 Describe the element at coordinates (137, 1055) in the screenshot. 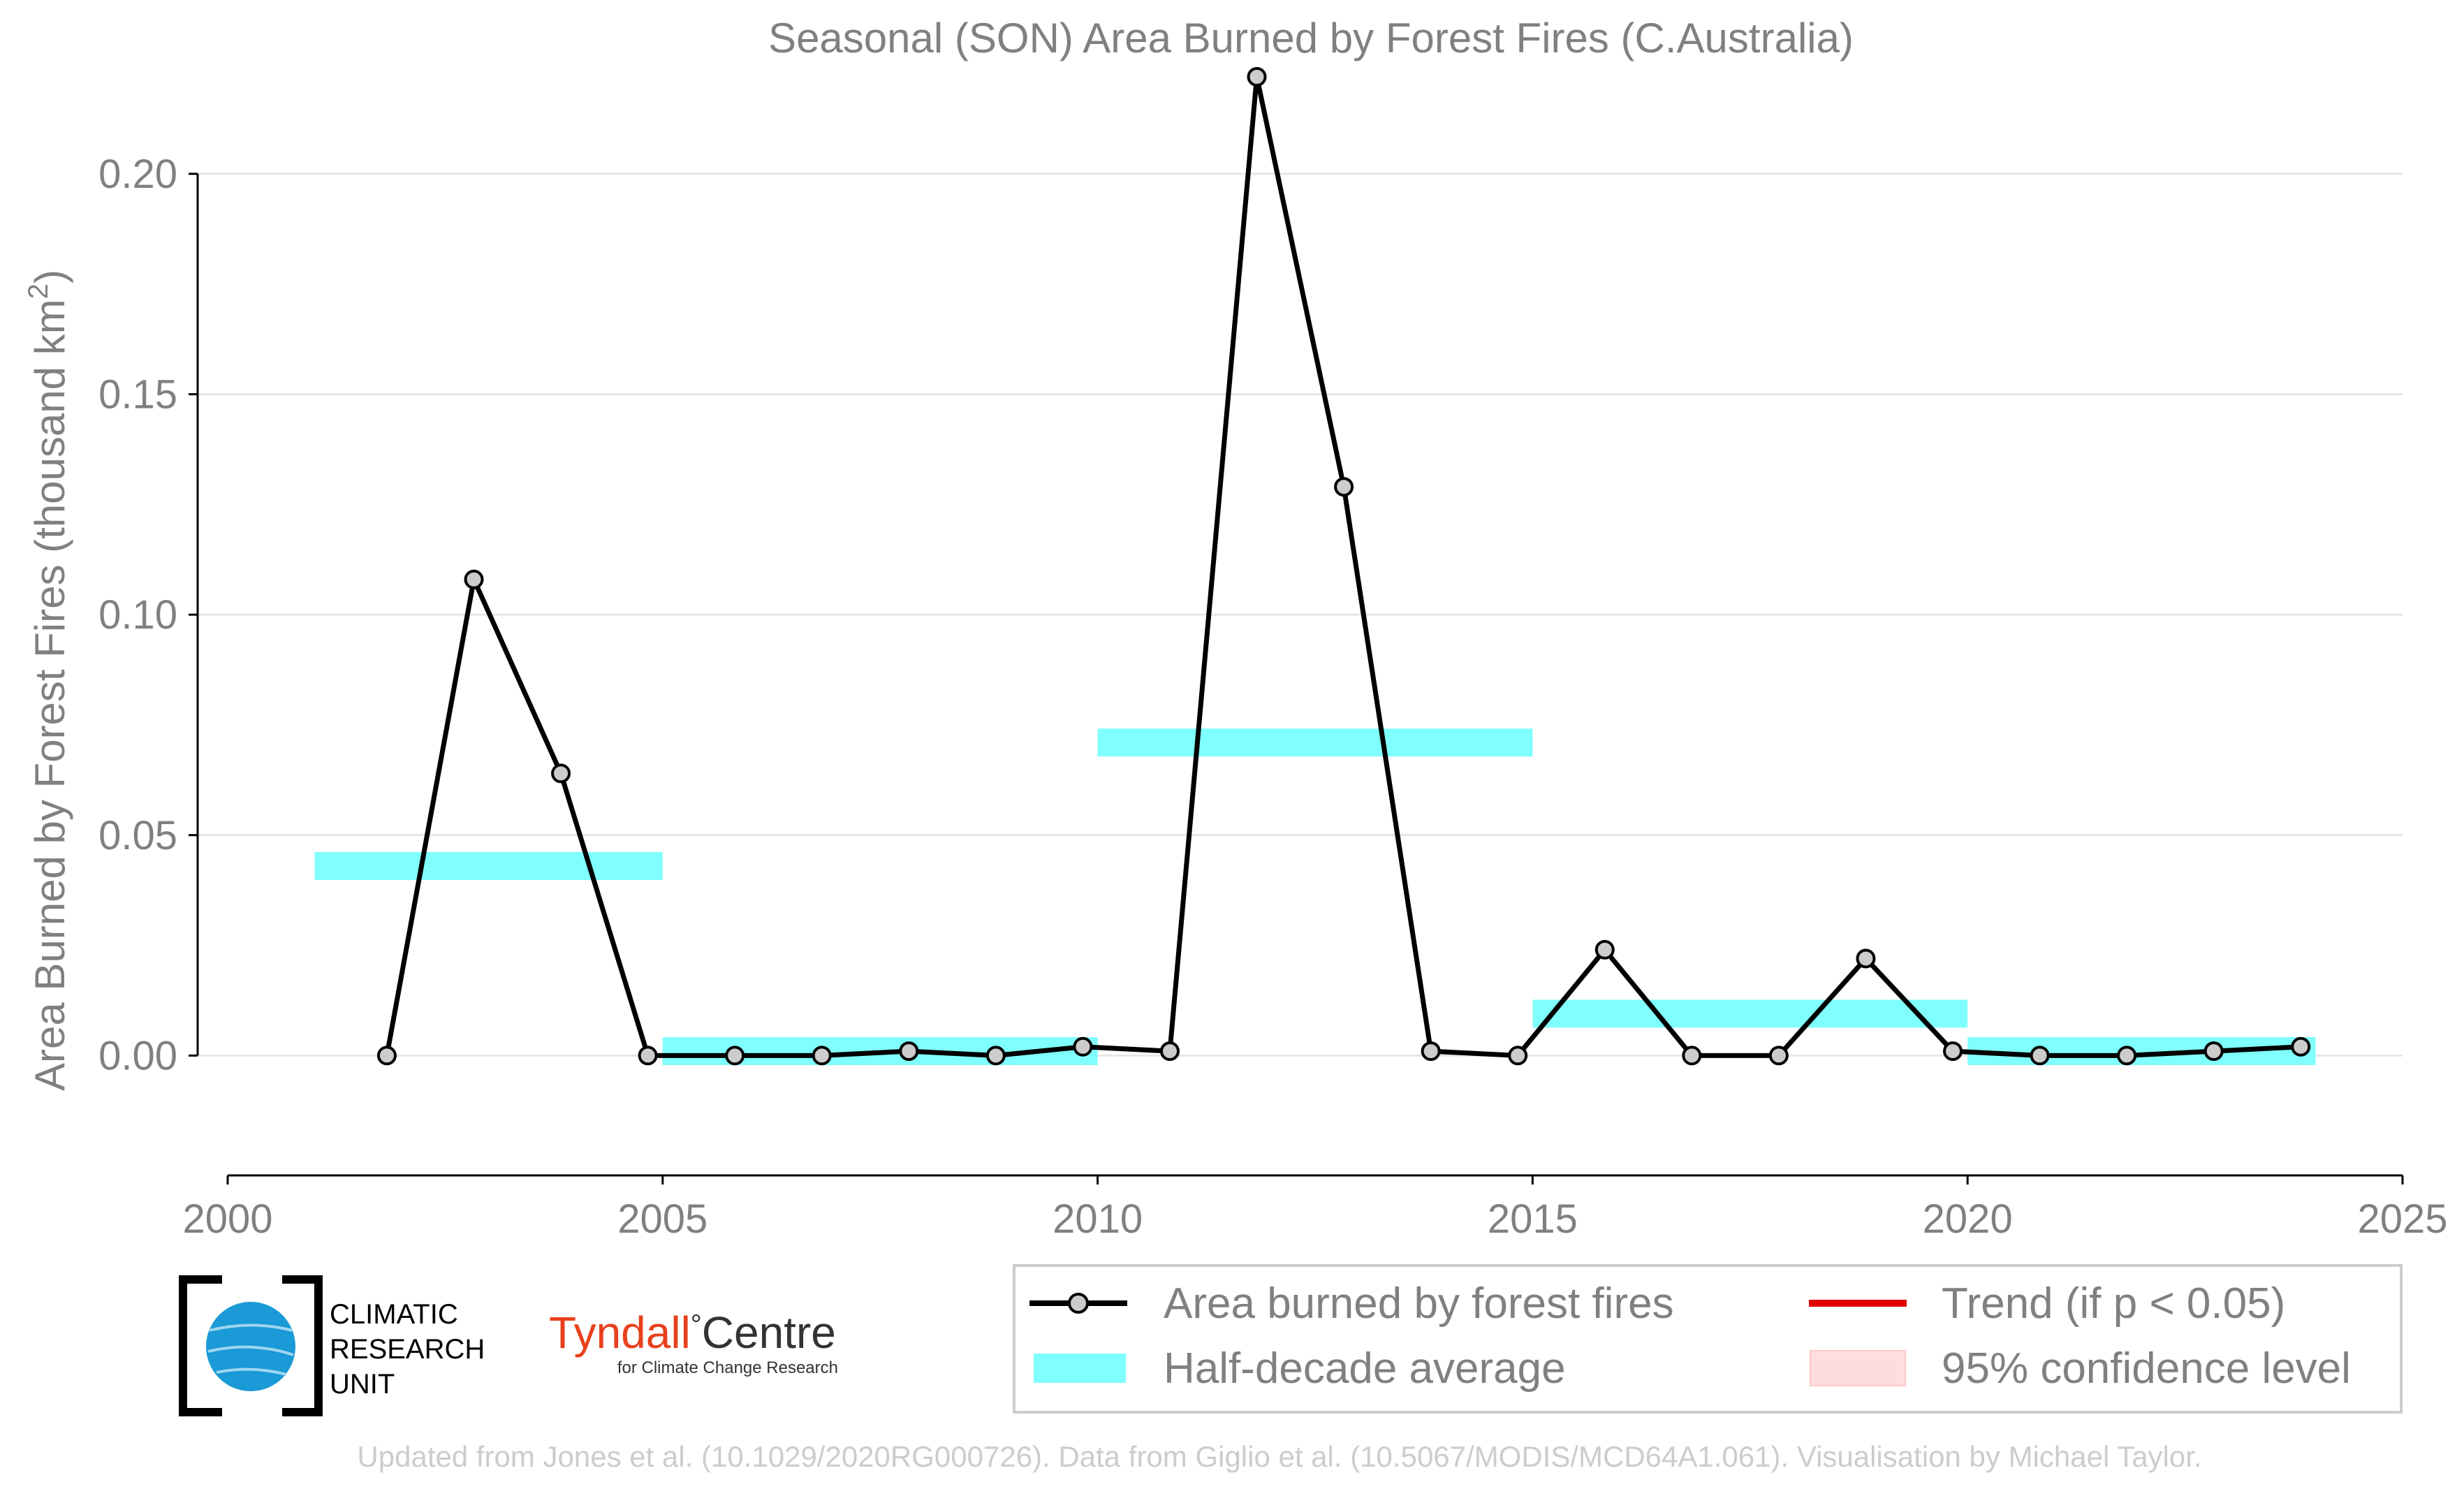

I see `y-tick-label: 0.00` at that location.